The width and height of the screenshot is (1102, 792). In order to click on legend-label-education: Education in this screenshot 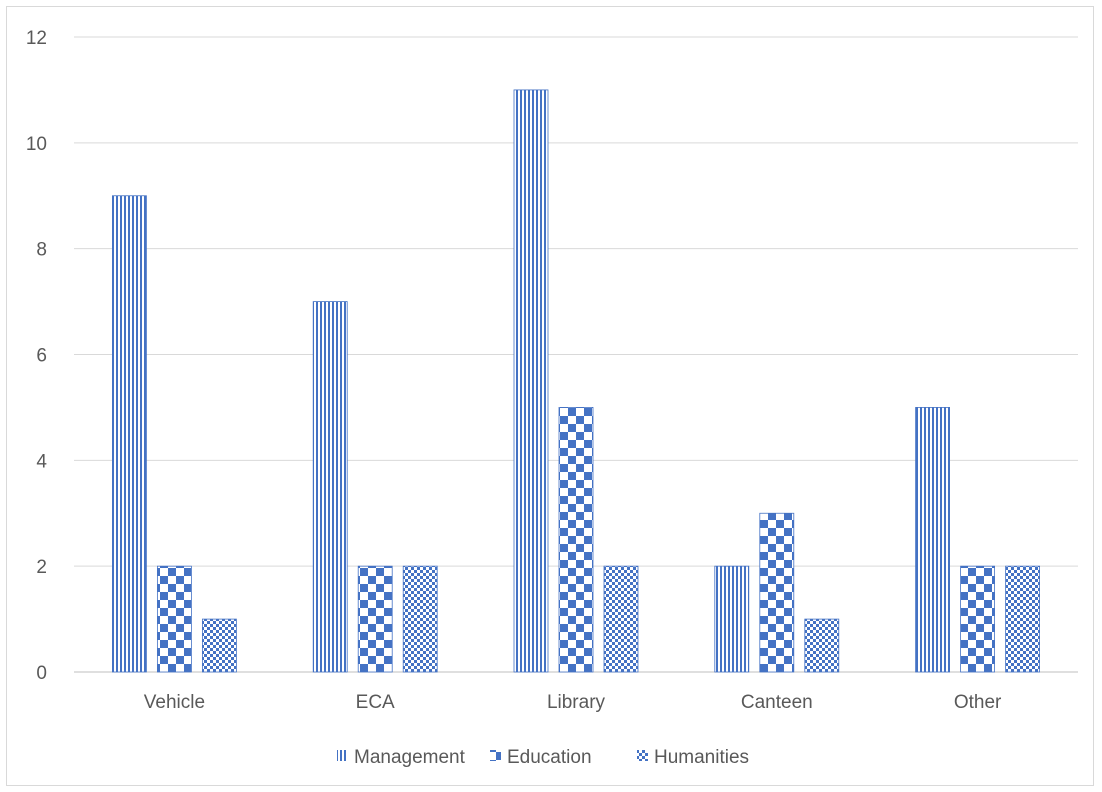, I will do `click(549, 757)`.